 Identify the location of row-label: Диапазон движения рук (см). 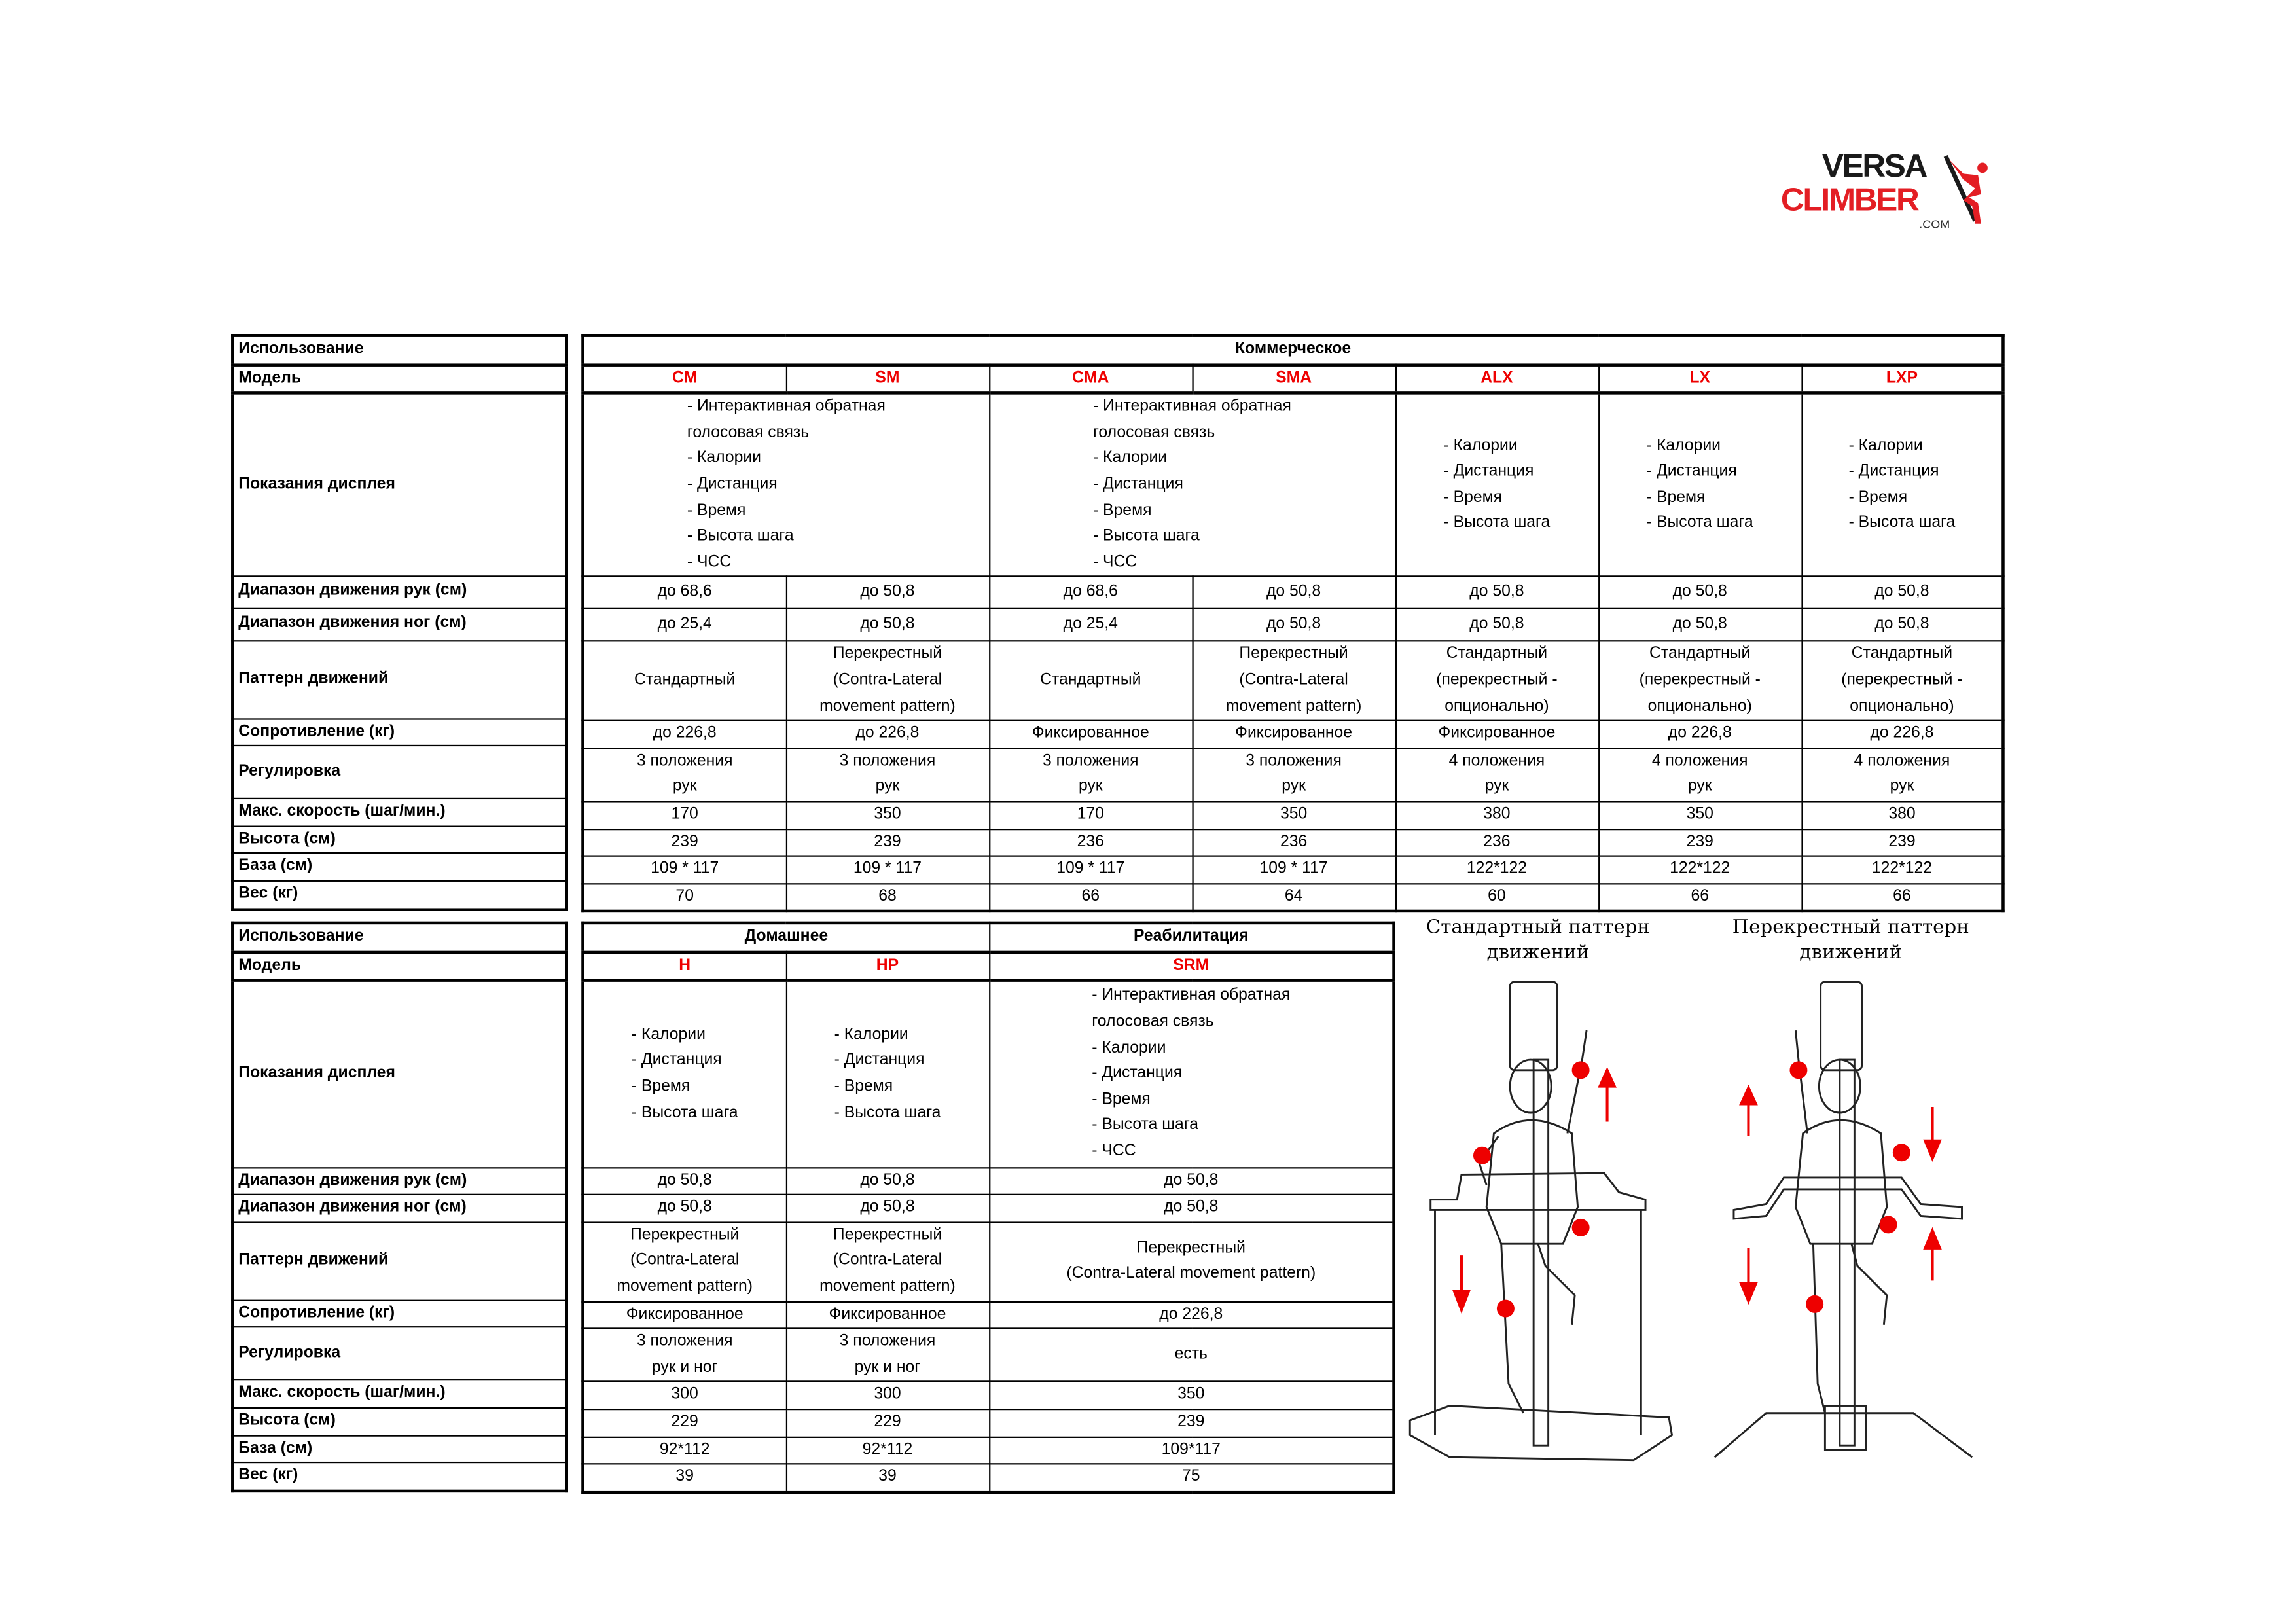
(399, 1181).